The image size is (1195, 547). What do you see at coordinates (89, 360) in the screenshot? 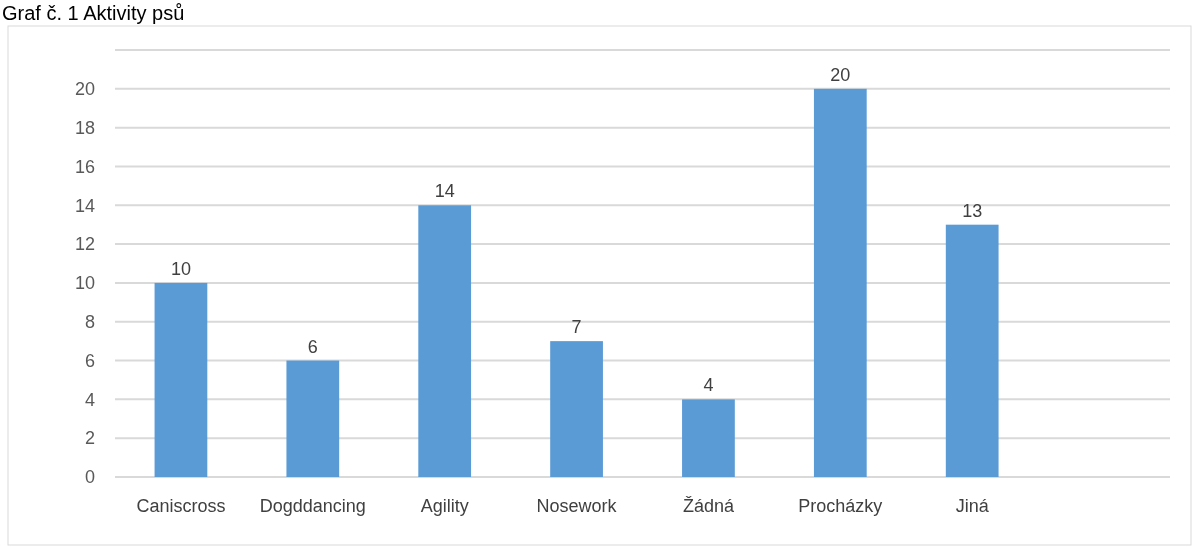
I see `y-tick-label: 6` at bounding box center [89, 360].